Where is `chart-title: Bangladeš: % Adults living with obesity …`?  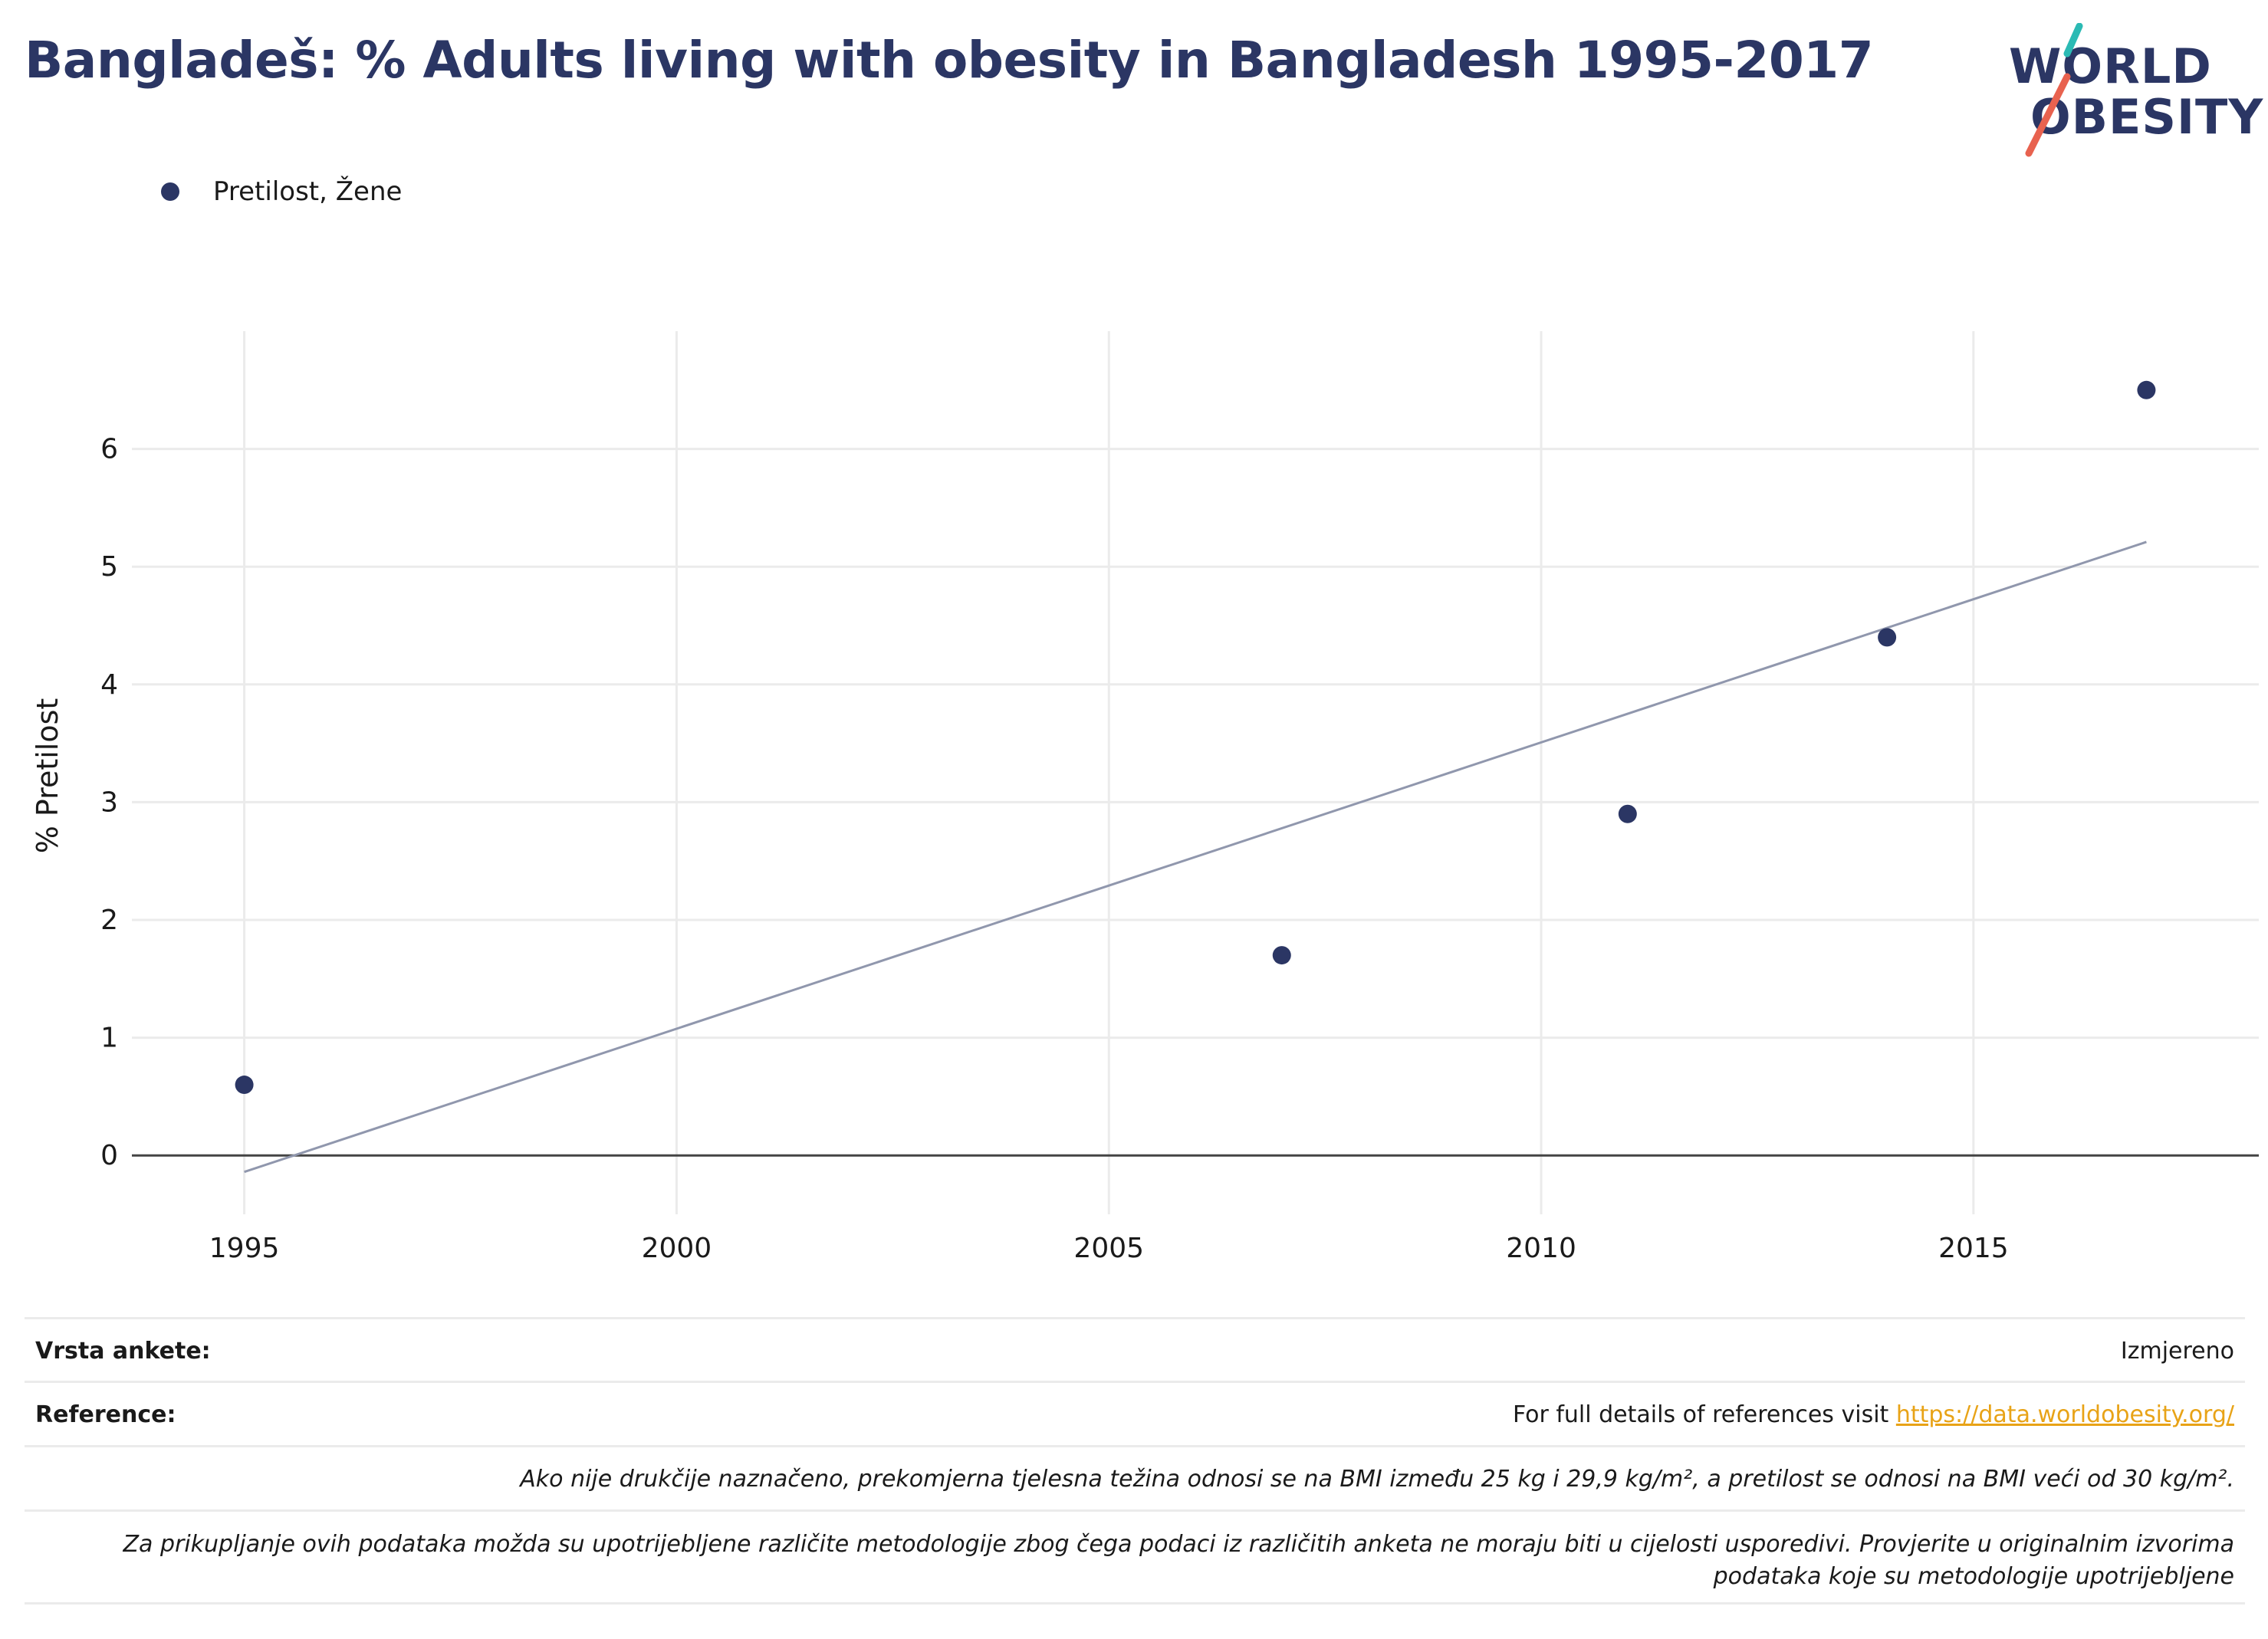
chart-title: Bangladeš: % Adults living with obesity … is located at coordinates (949, 61).